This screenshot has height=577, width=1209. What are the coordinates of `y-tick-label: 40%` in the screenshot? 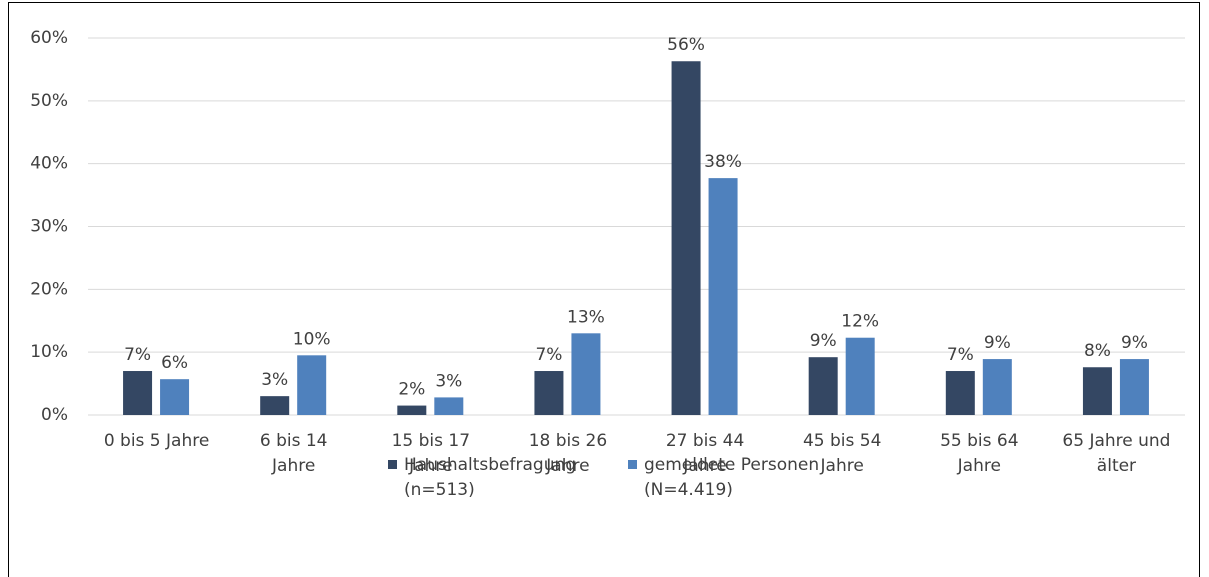 It's located at (49, 164).